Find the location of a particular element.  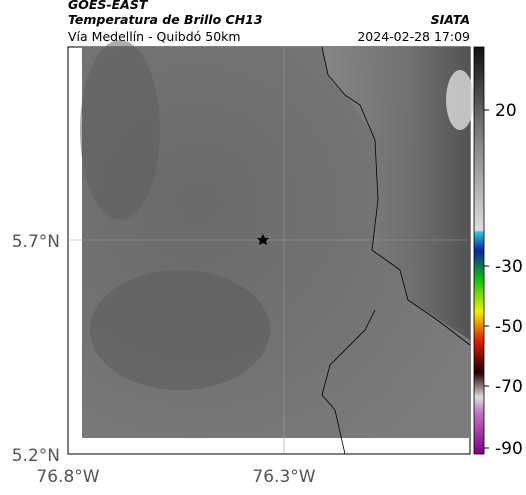

subtitle: Vía Medellín - Quibdó 50km is located at coordinates (154, 36).